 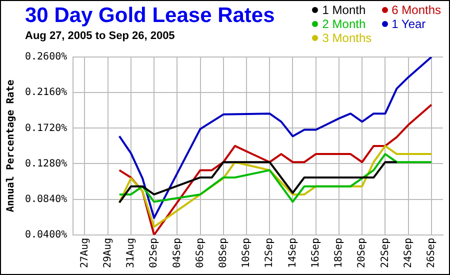 What do you see at coordinates (432, 253) in the screenshot?
I see `x-tick-label: 26Sep` at bounding box center [432, 253].